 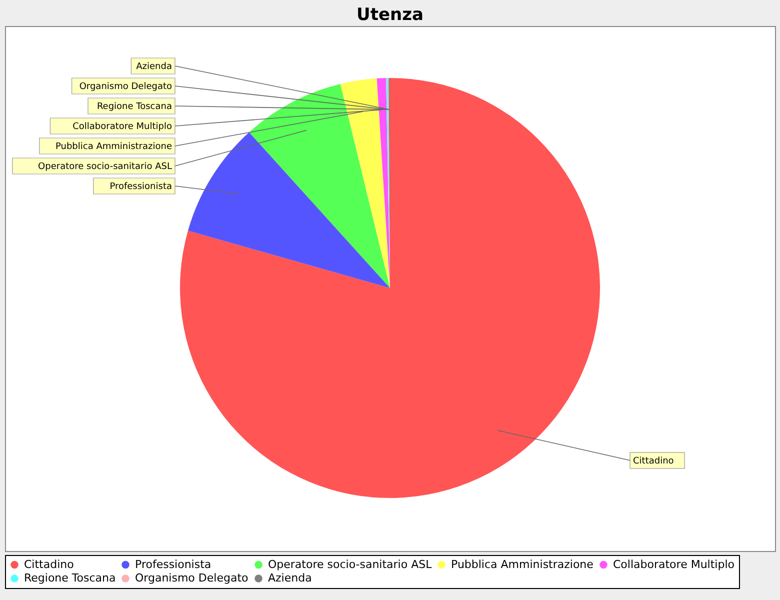 What do you see at coordinates (522, 564) in the screenshot?
I see `legend-label: Pubblica Amministrazione` at bounding box center [522, 564].